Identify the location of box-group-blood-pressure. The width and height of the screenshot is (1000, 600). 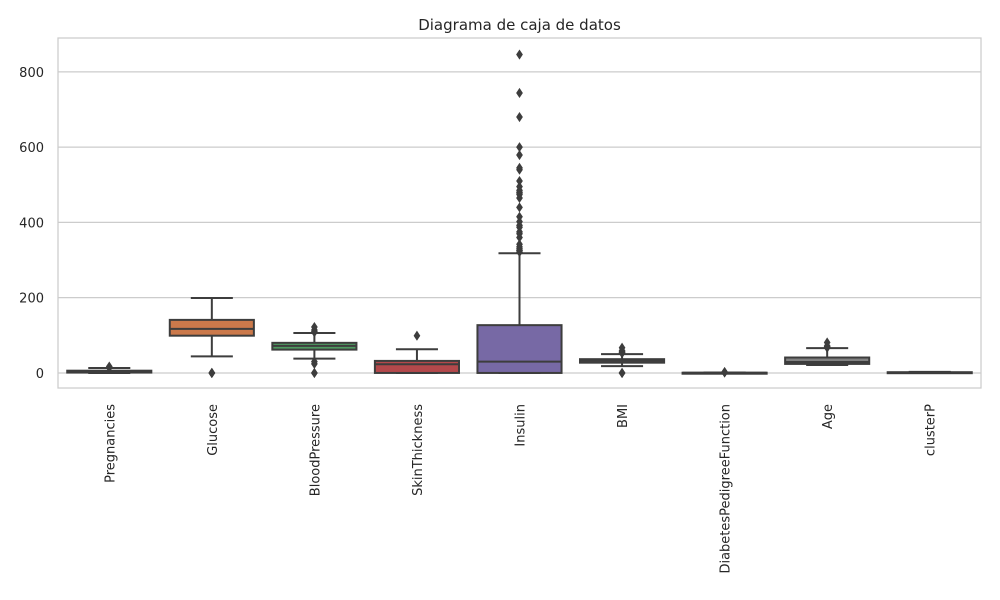
(314, 349).